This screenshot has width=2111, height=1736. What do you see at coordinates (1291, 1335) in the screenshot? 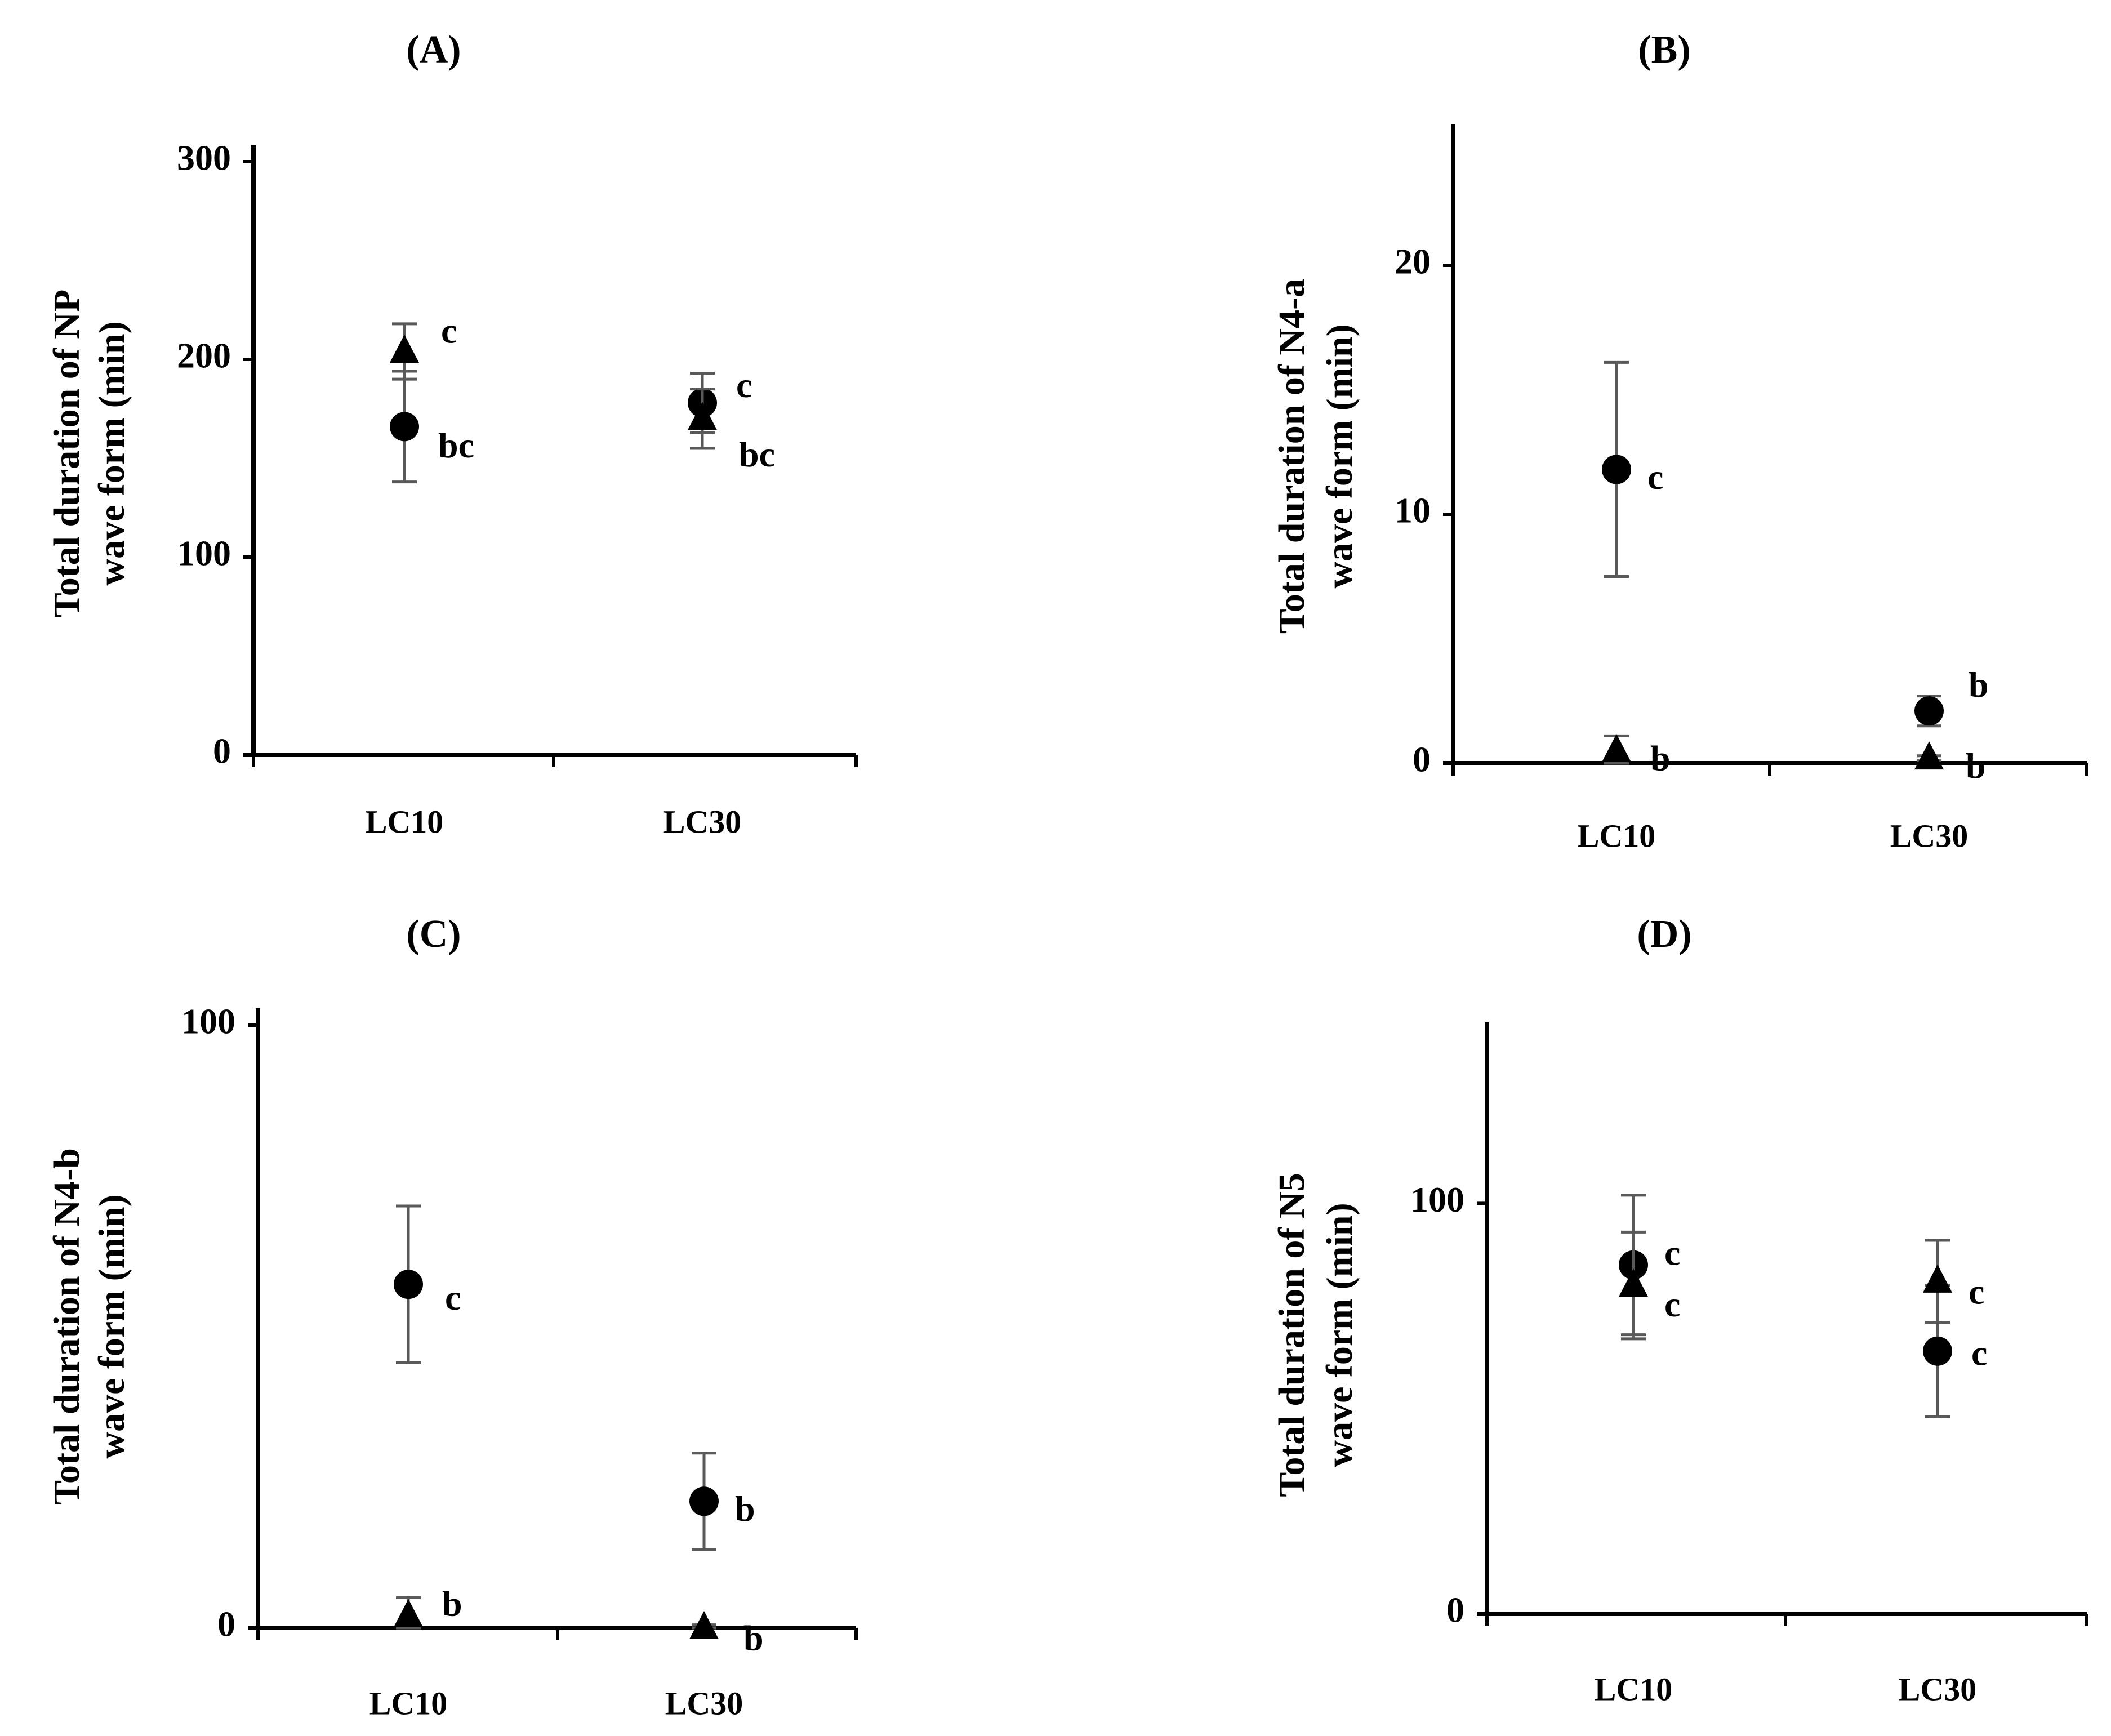
I see `y-axis-title-line1: Total duration of N5` at bounding box center [1291, 1335].